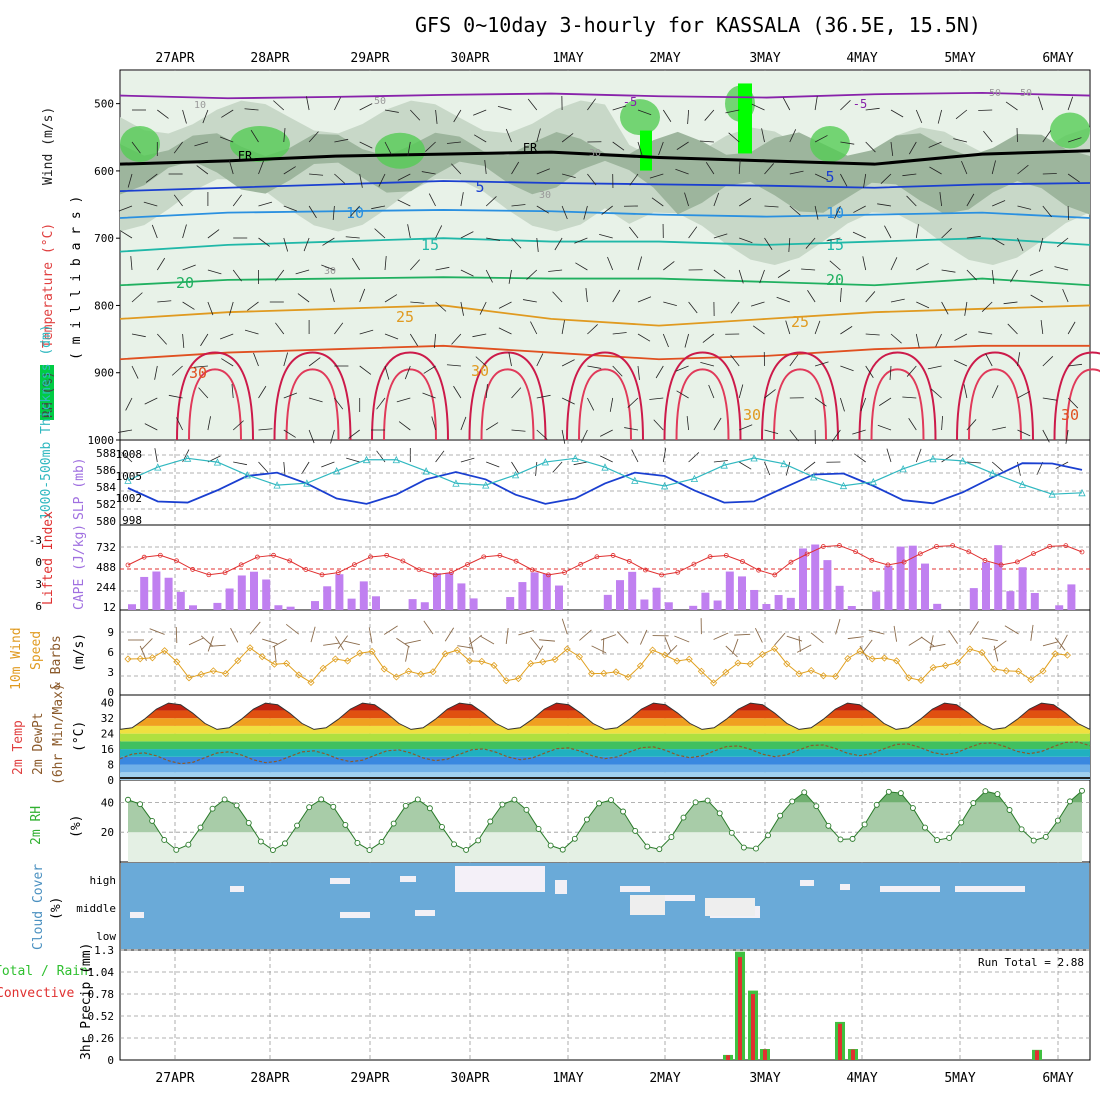 The width and height of the screenshot is (1100, 1100). What do you see at coordinates (597, 665) in the screenshot?
I see `wind-speed-line` at bounding box center [597, 665].